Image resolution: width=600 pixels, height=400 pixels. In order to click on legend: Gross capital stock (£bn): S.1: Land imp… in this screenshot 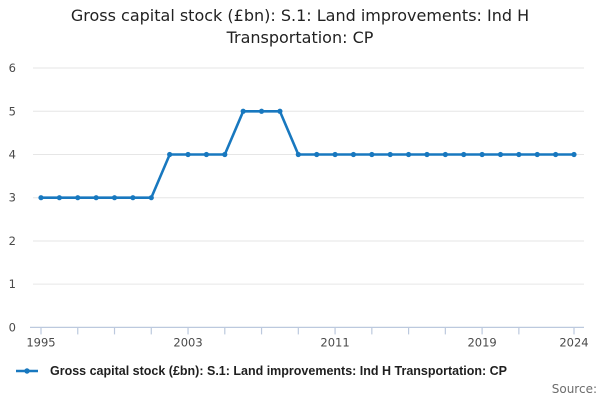, I will do `click(261, 371)`.